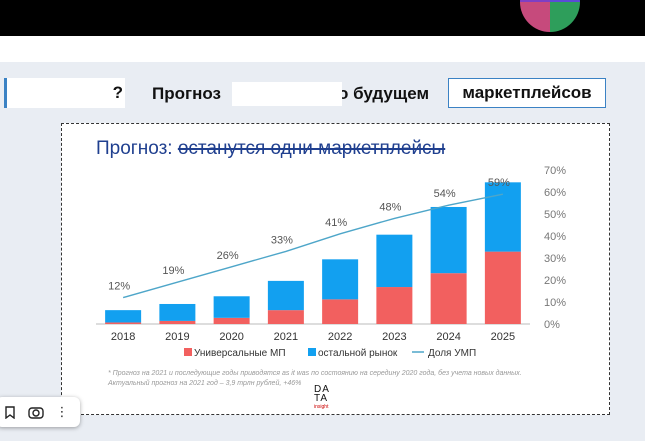 Image resolution: width=645 pixels, height=441 pixels. I want to click on camera-icon, so click(36, 412).